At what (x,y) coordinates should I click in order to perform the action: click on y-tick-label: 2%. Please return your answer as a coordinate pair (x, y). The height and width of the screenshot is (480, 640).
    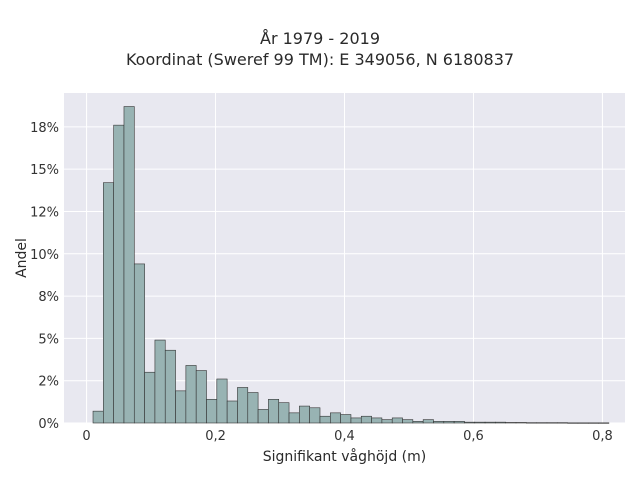
    Looking at the image, I should click on (48, 382).